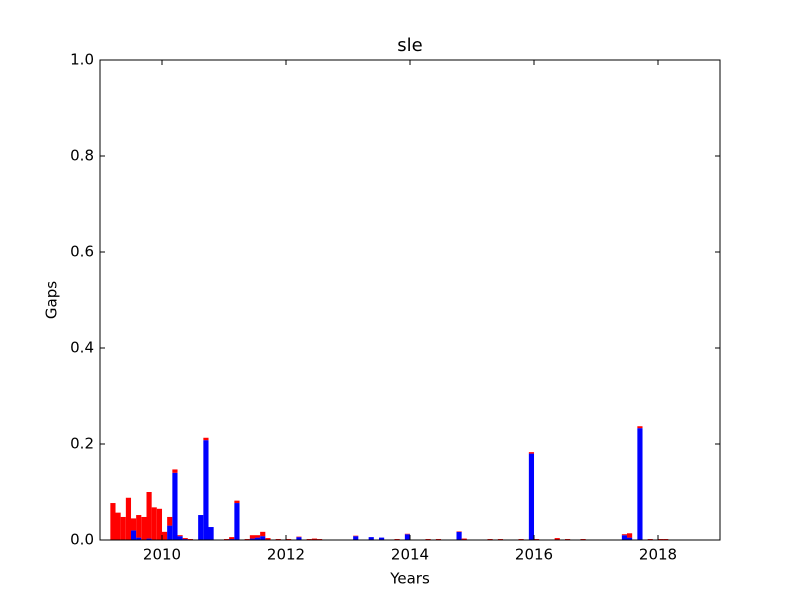 The height and width of the screenshot is (600, 800). What do you see at coordinates (82, 252) in the screenshot?
I see `y-tick-label: 0.6` at bounding box center [82, 252].